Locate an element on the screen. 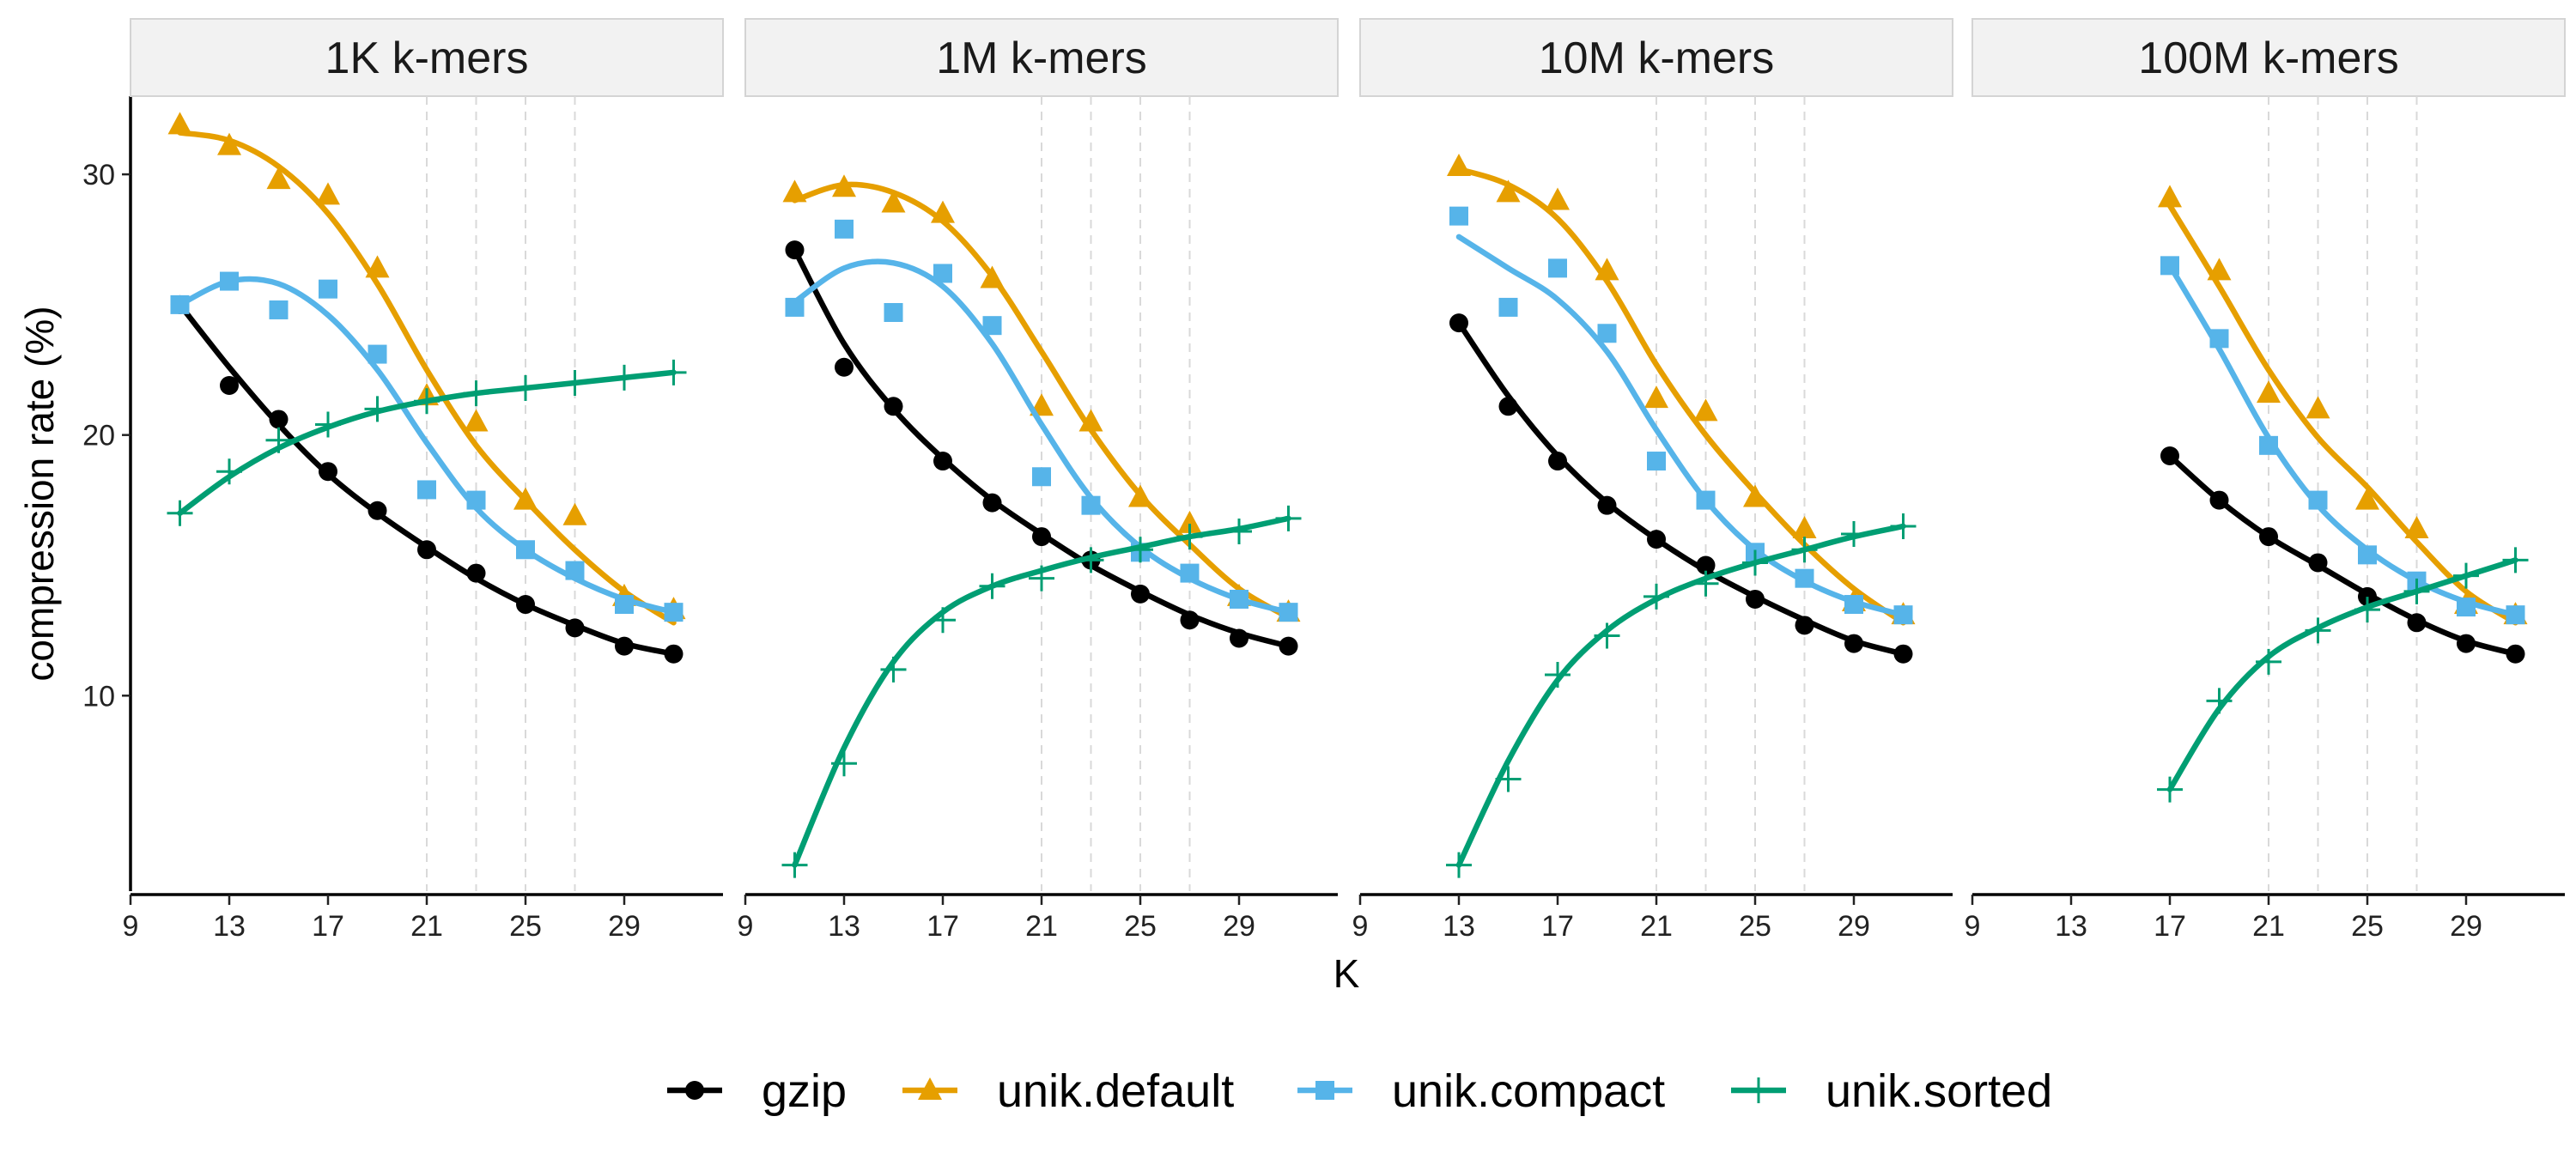 Image resolution: width=2576 pixels, height=1159 pixels. legend-item-unik-compact: unik.compact is located at coordinates (1481, 1091).